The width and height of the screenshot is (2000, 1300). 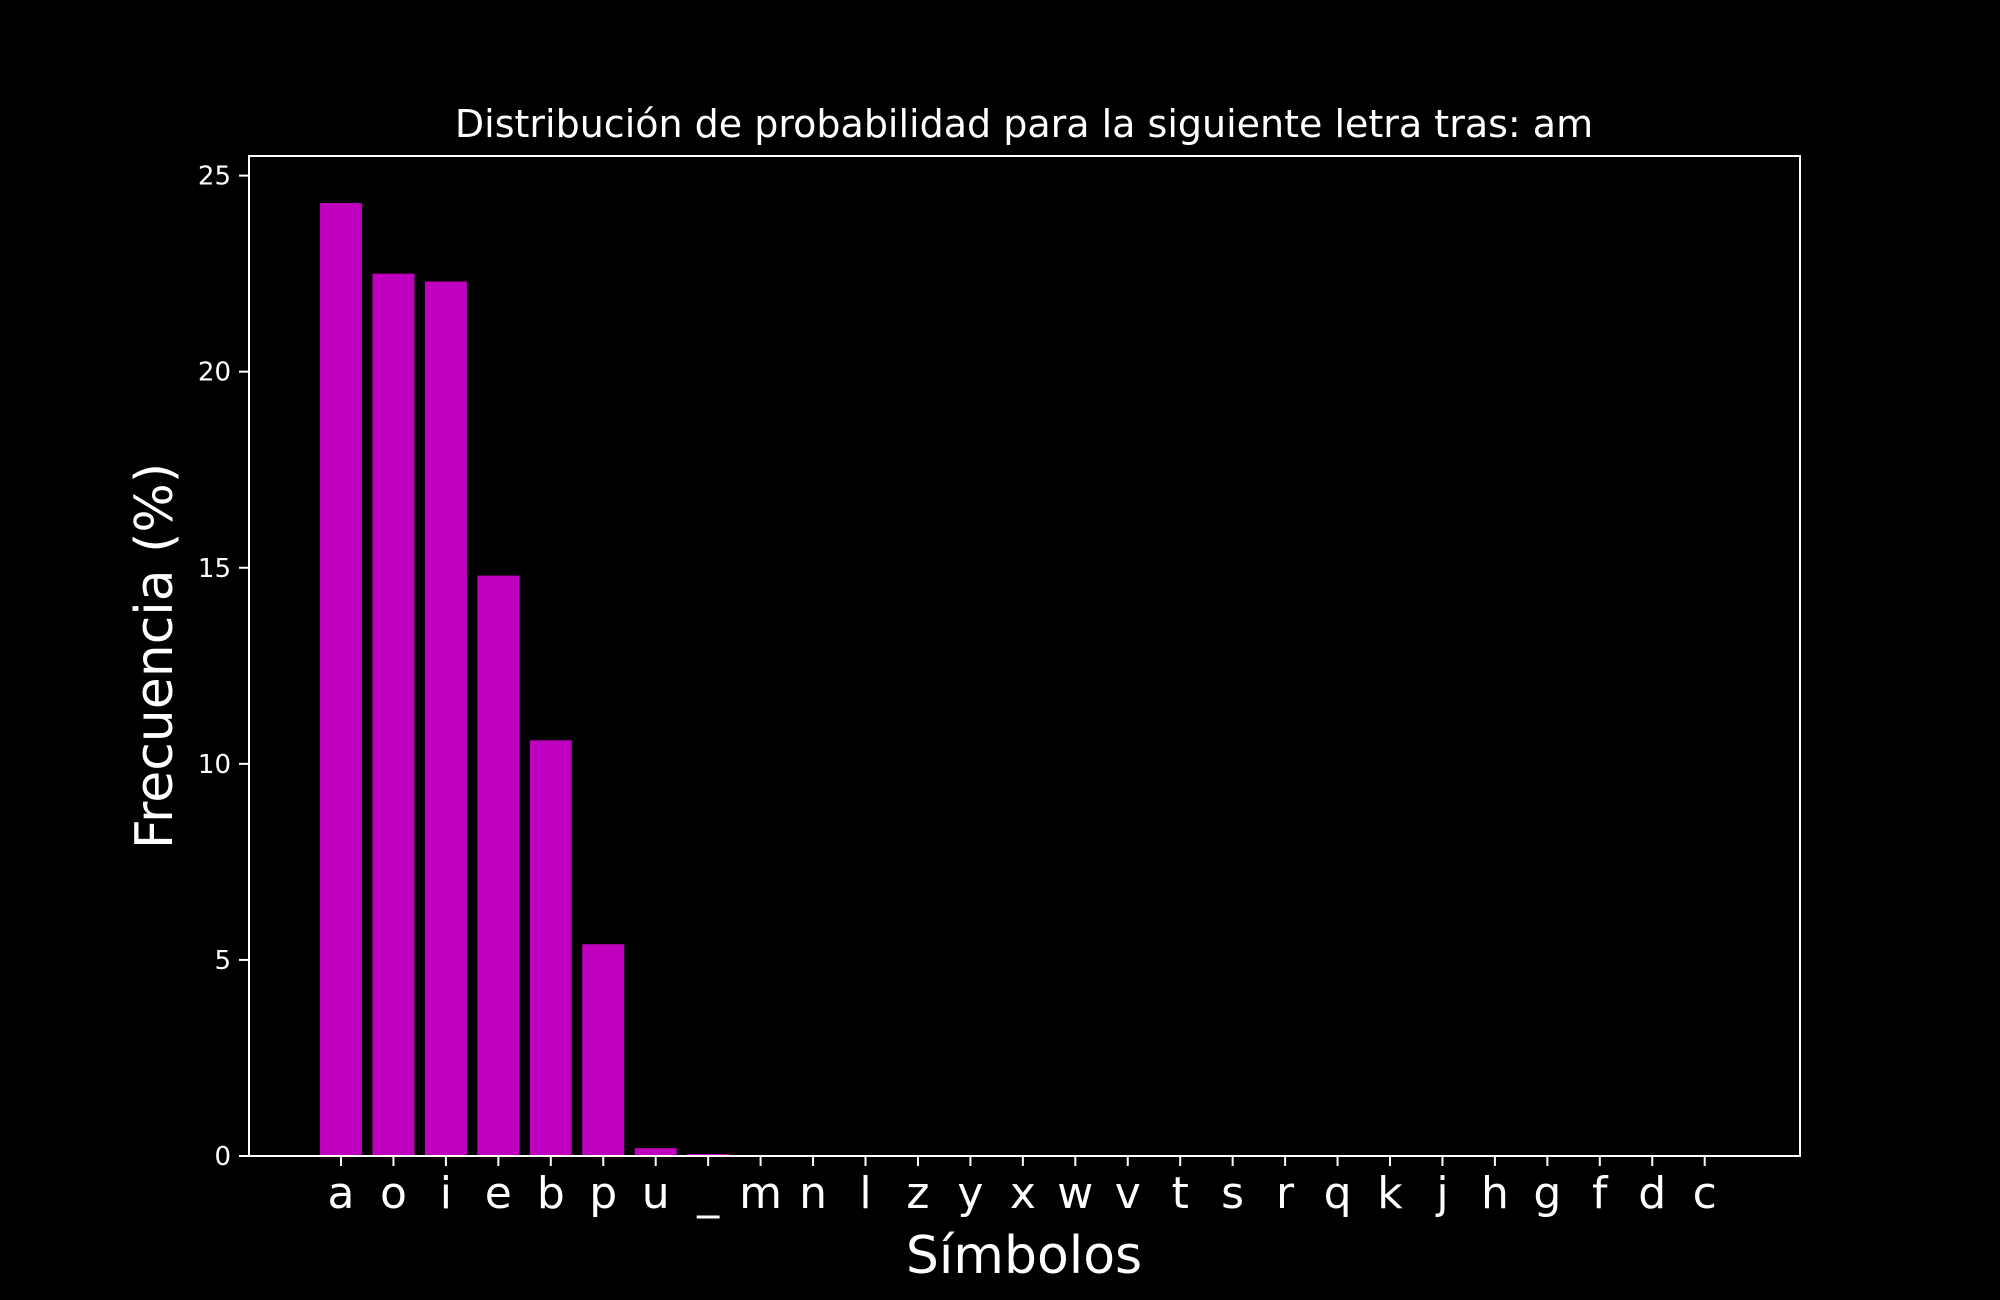 What do you see at coordinates (222, 961) in the screenshot?
I see `y-tick-label: 5` at bounding box center [222, 961].